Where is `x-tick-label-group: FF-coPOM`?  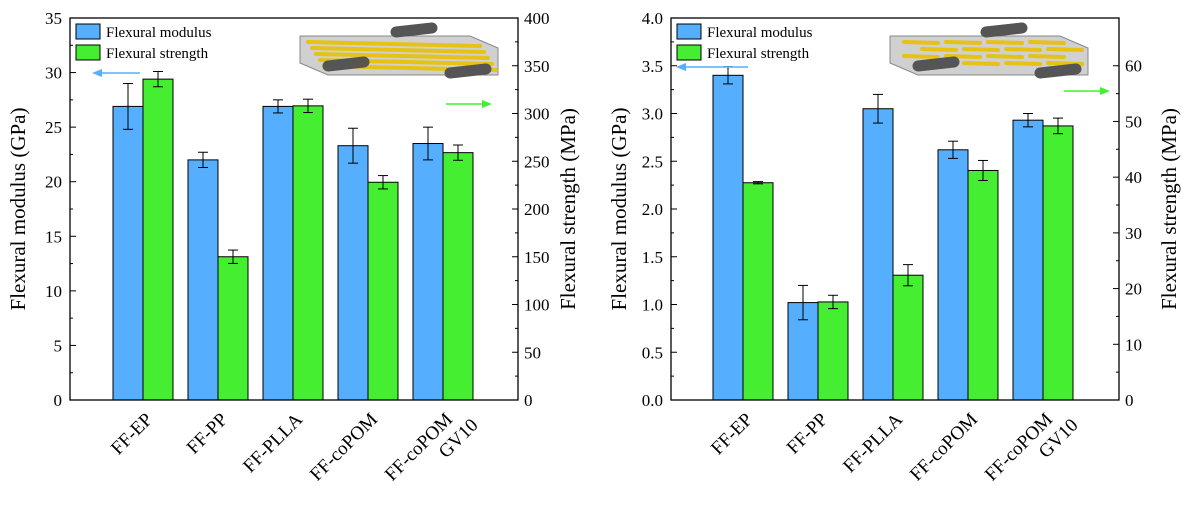 x-tick-label-group: FF-coPOM is located at coordinates (344, 447).